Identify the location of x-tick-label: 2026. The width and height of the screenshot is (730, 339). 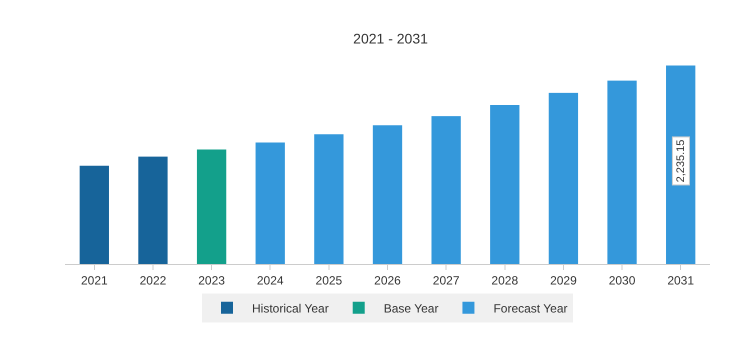
(388, 280).